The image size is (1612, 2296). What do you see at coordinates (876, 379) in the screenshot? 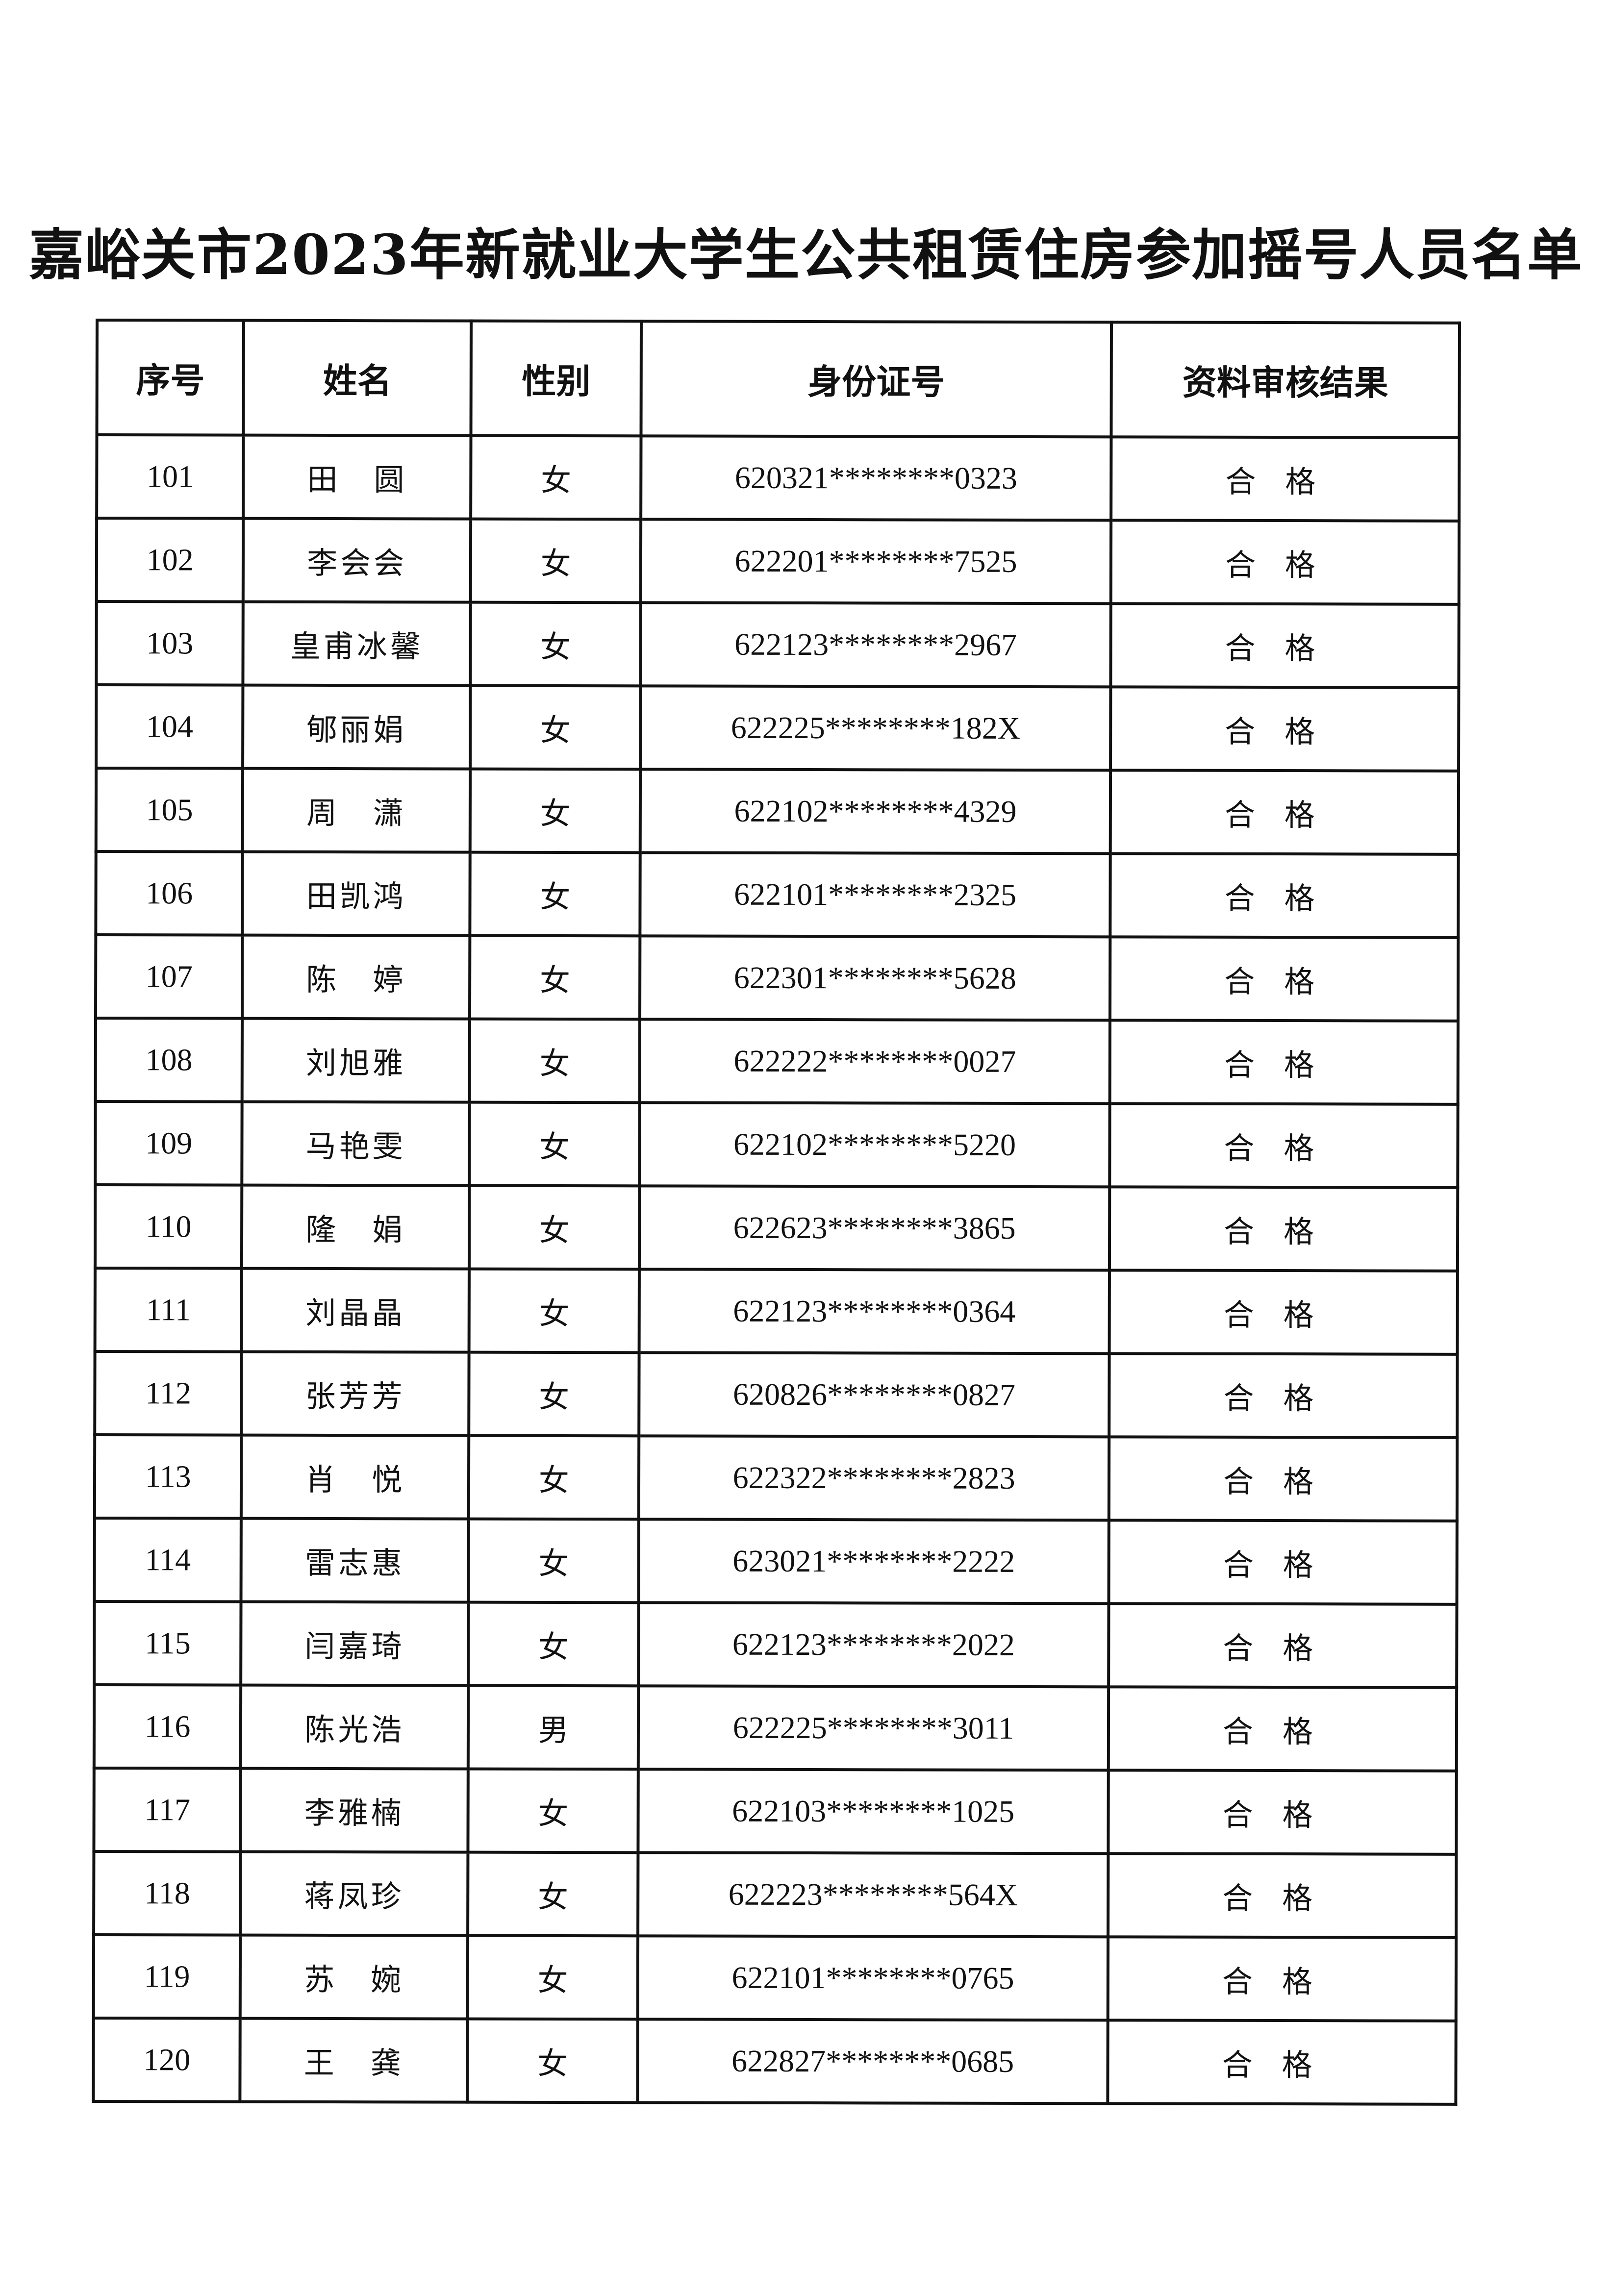
I see `header-id-number: 身份证号` at bounding box center [876, 379].